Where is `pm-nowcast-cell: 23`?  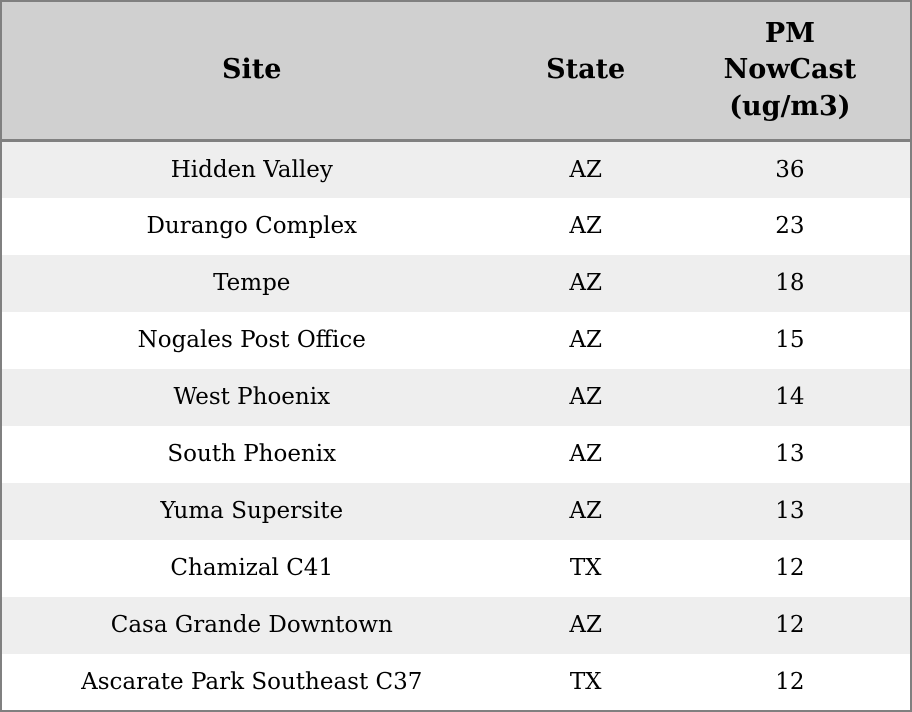
pm-nowcast-cell: 23 is located at coordinates (790, 226).